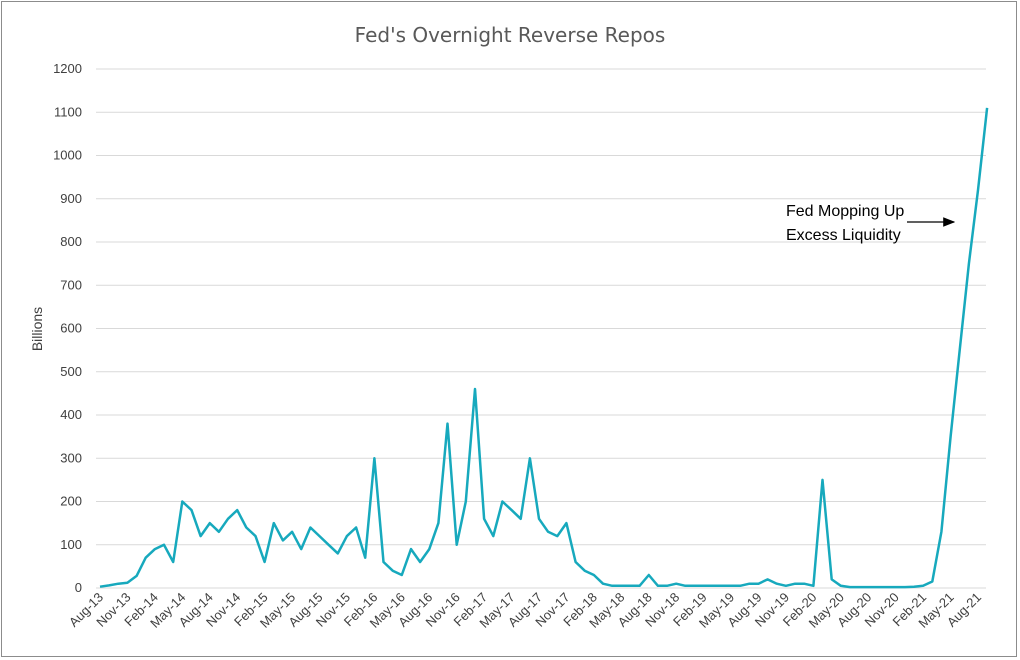  I want to click on y-tick-label: 700, so click(71, 284).